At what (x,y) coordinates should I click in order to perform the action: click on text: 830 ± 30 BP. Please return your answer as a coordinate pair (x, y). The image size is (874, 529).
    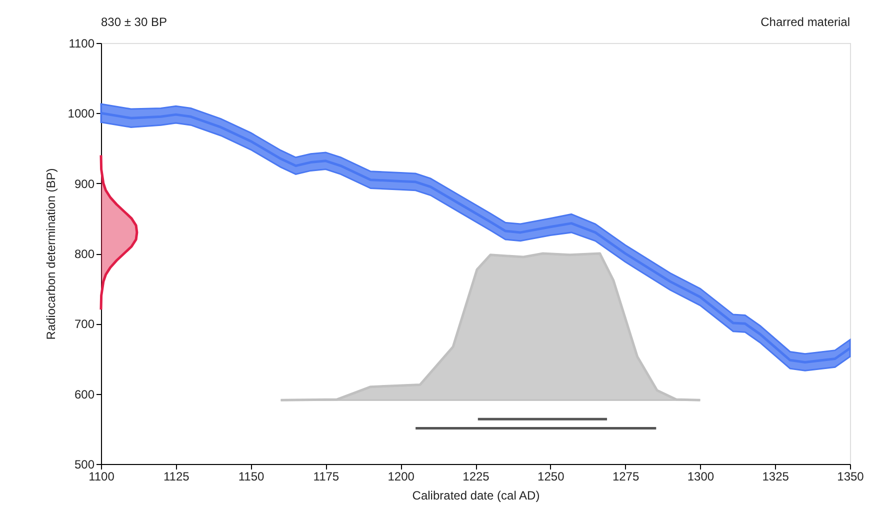
    Looking at the image, I should click on (134, 22).